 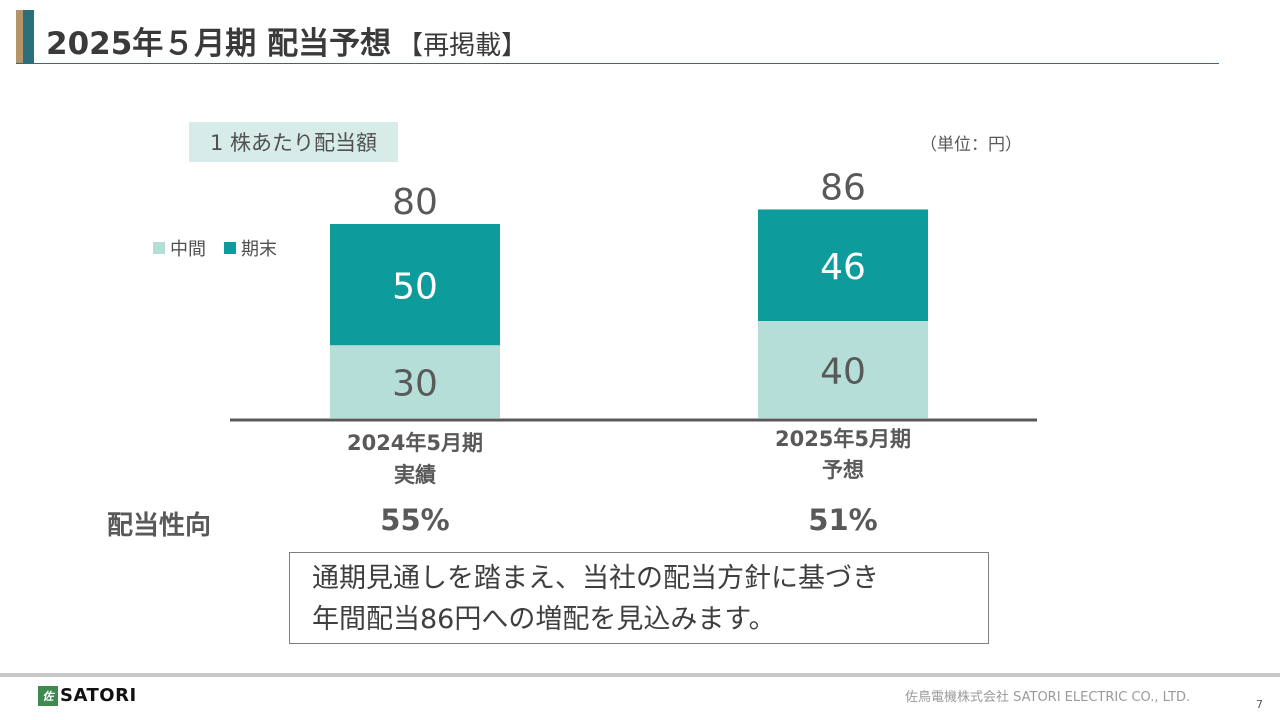 I want to click on legend-swatch-interim, so click(x=159, y=248).